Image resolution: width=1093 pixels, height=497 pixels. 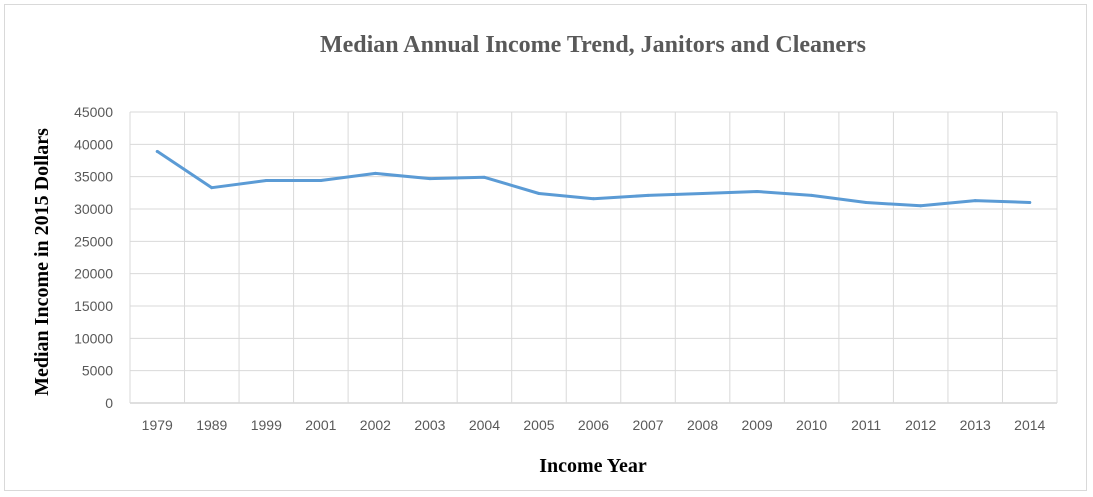 I want to click on y-tick-label: 15000, so click(x=93, y=306).